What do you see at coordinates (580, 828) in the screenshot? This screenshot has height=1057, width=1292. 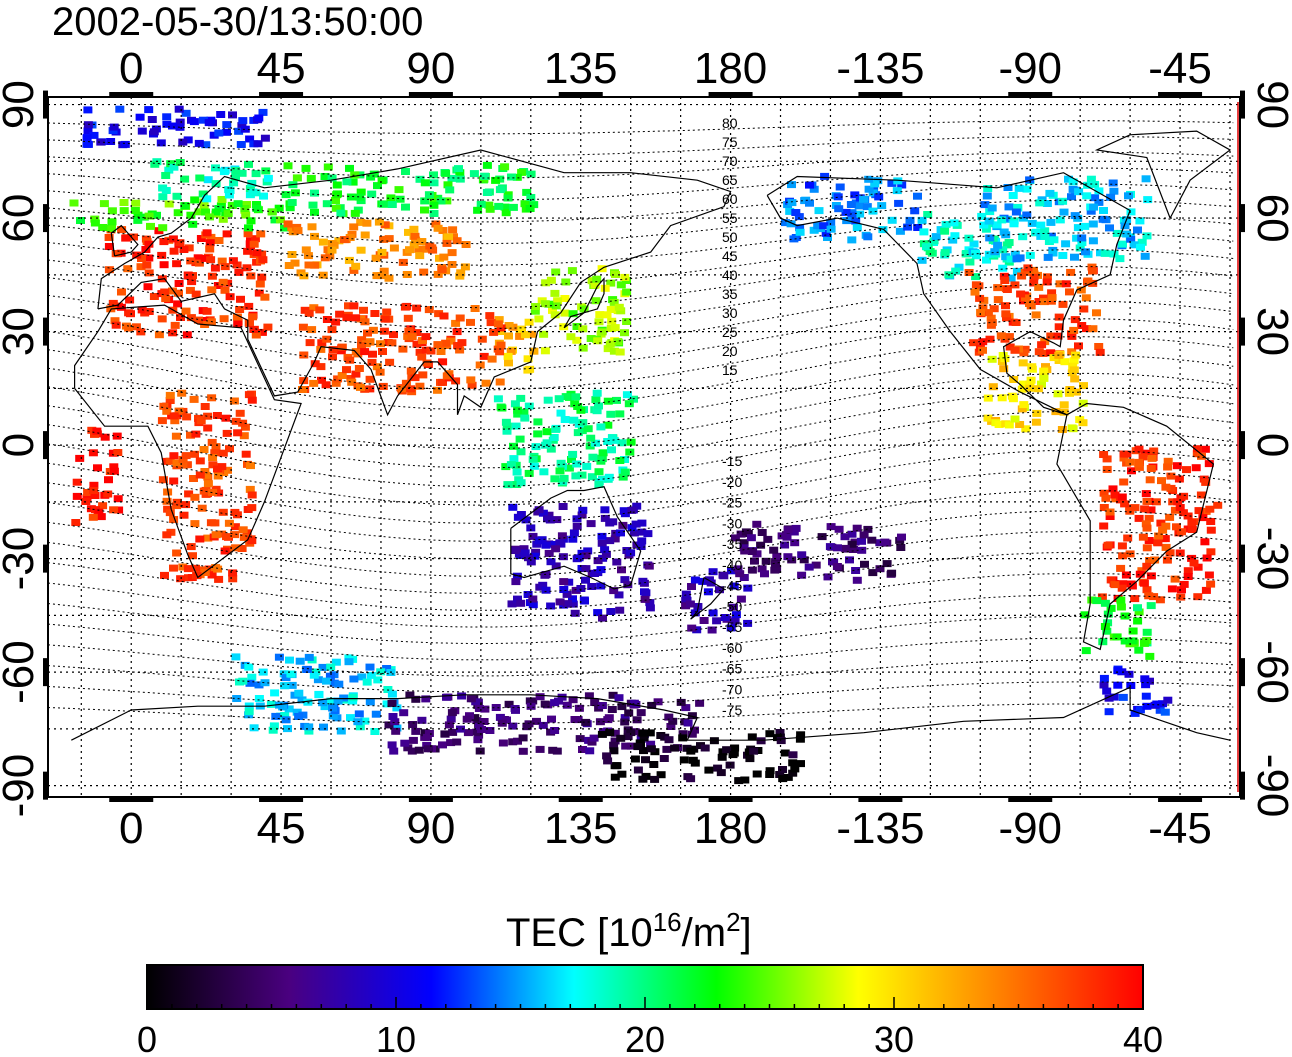 I see `lon-tick-label: 135` at bounding box center [580, 828].